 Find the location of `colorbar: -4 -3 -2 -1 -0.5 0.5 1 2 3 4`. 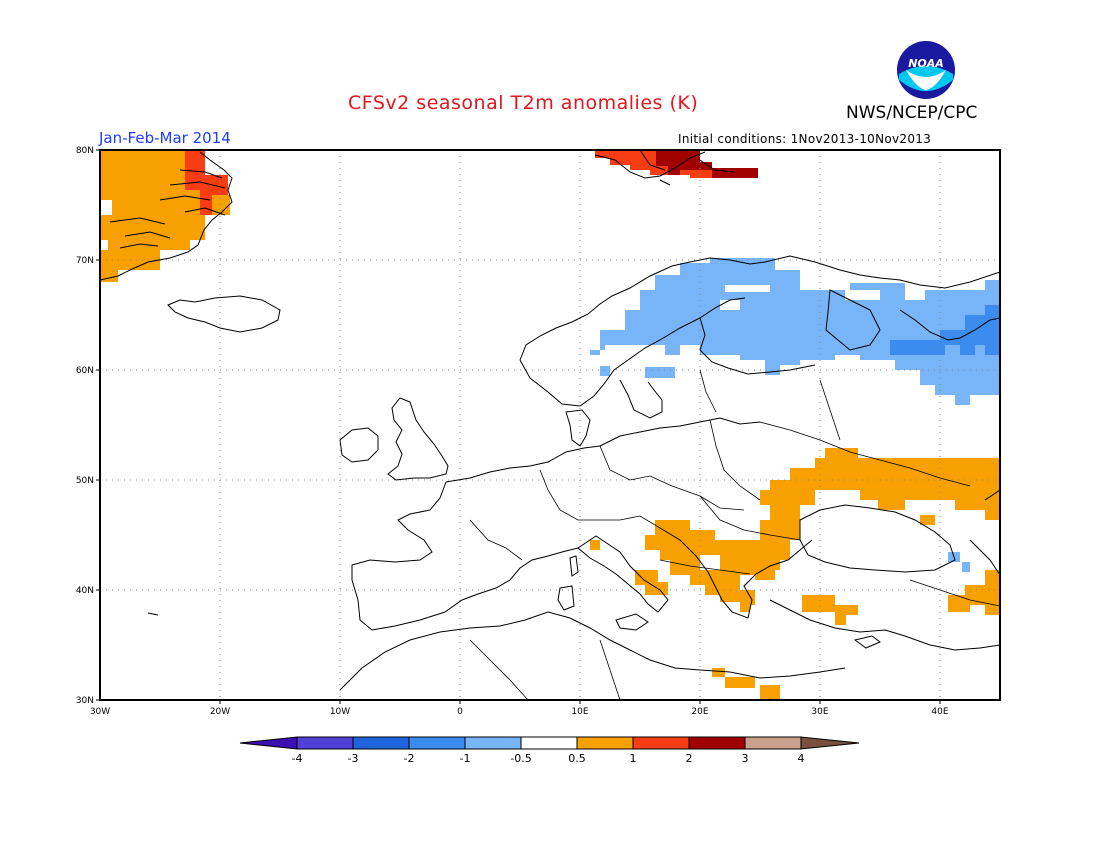

colorbar: -4 -3 -2 -1 -0.5 0.5 1 2 3 4 is located at coordinates (549, 750).